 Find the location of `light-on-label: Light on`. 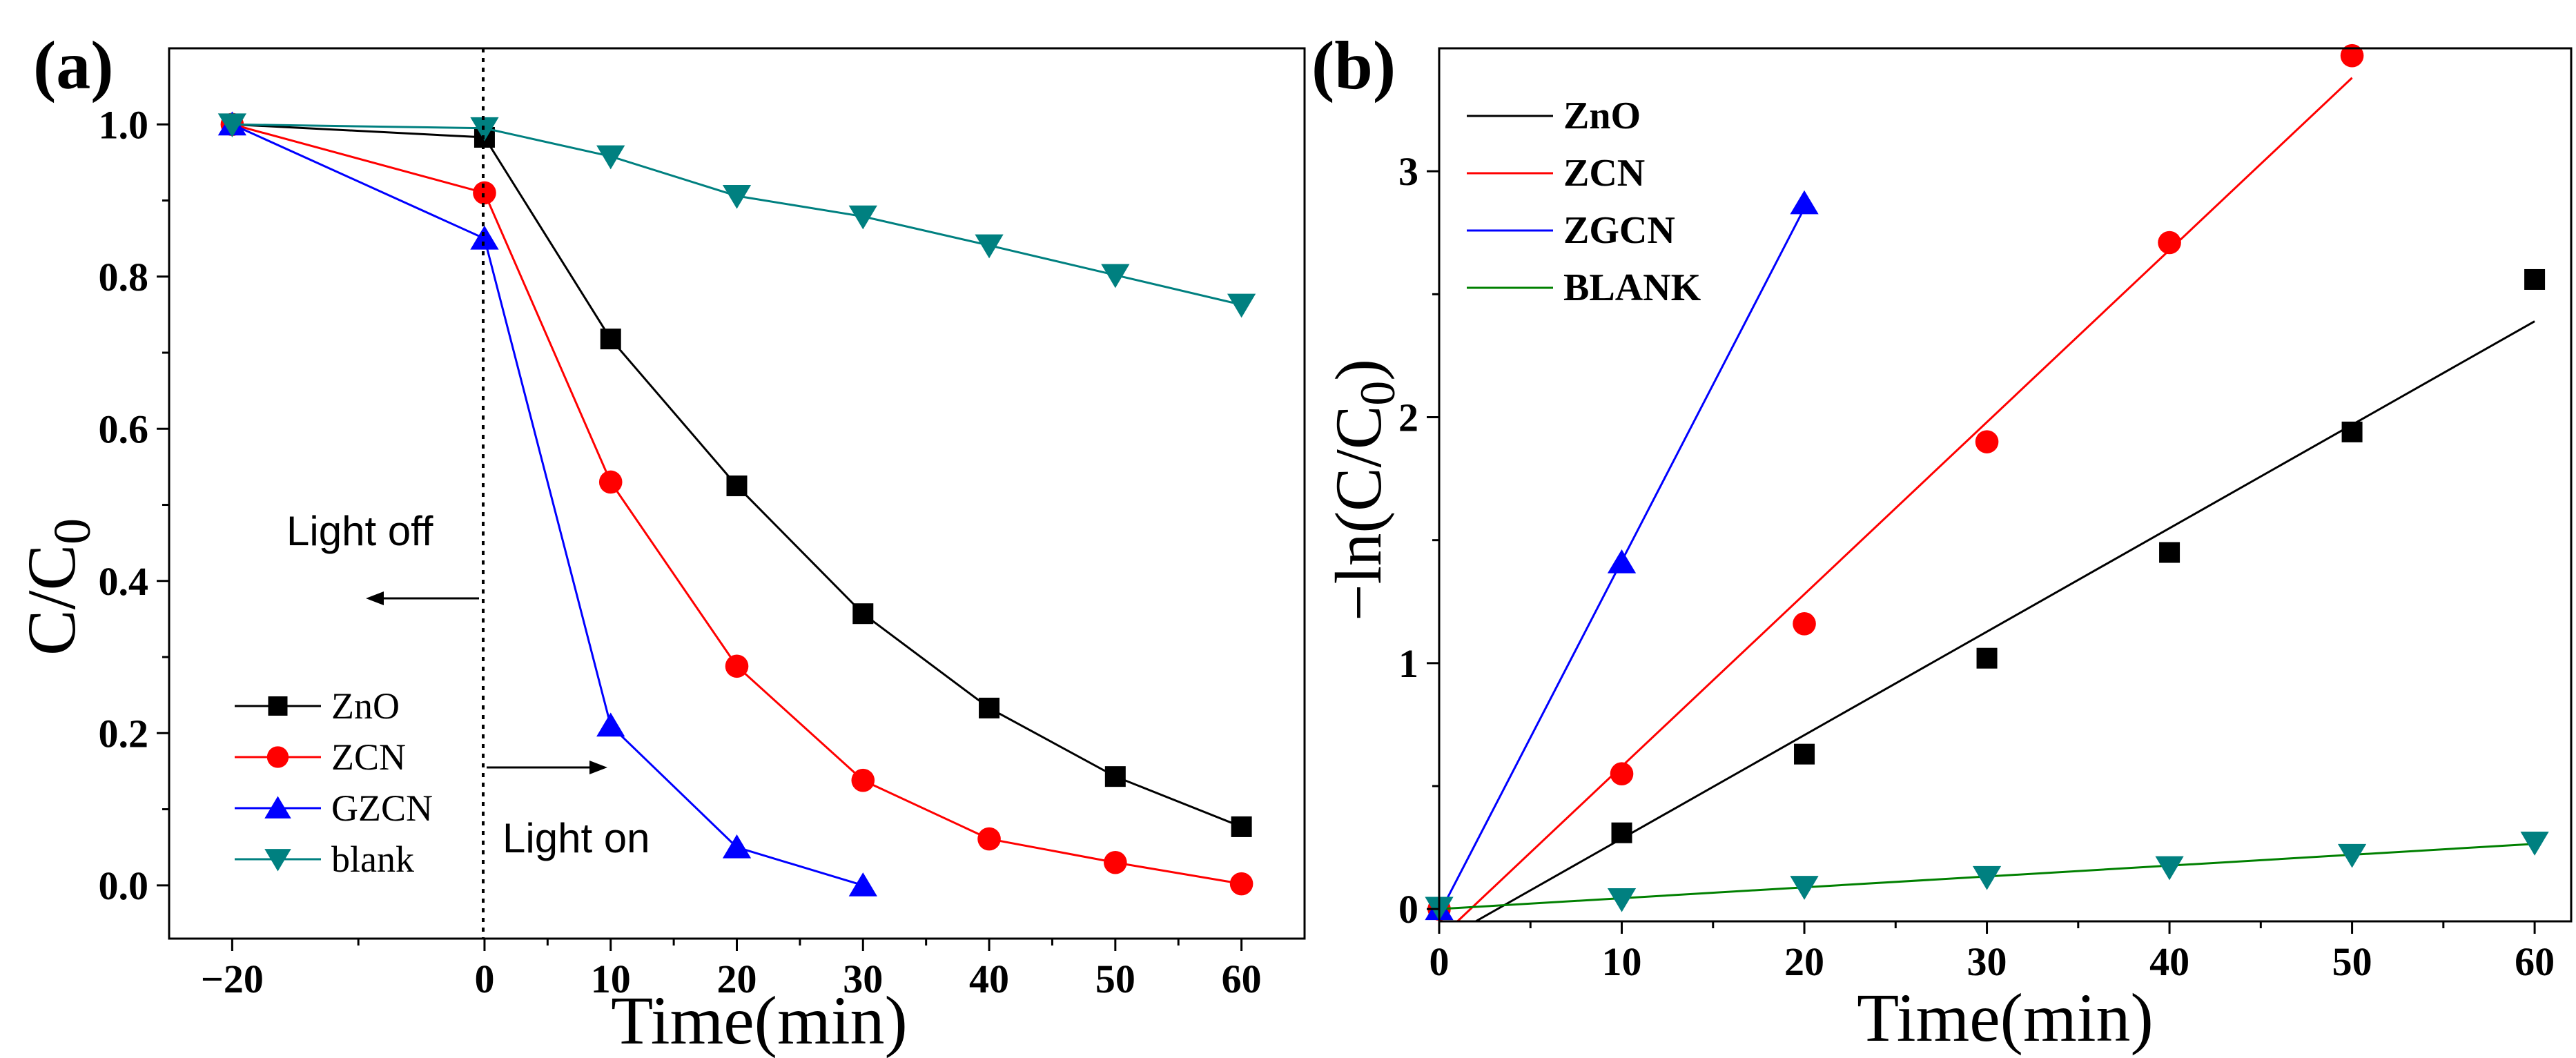

light-on-label: Light on is located at coordinates (576, 838).